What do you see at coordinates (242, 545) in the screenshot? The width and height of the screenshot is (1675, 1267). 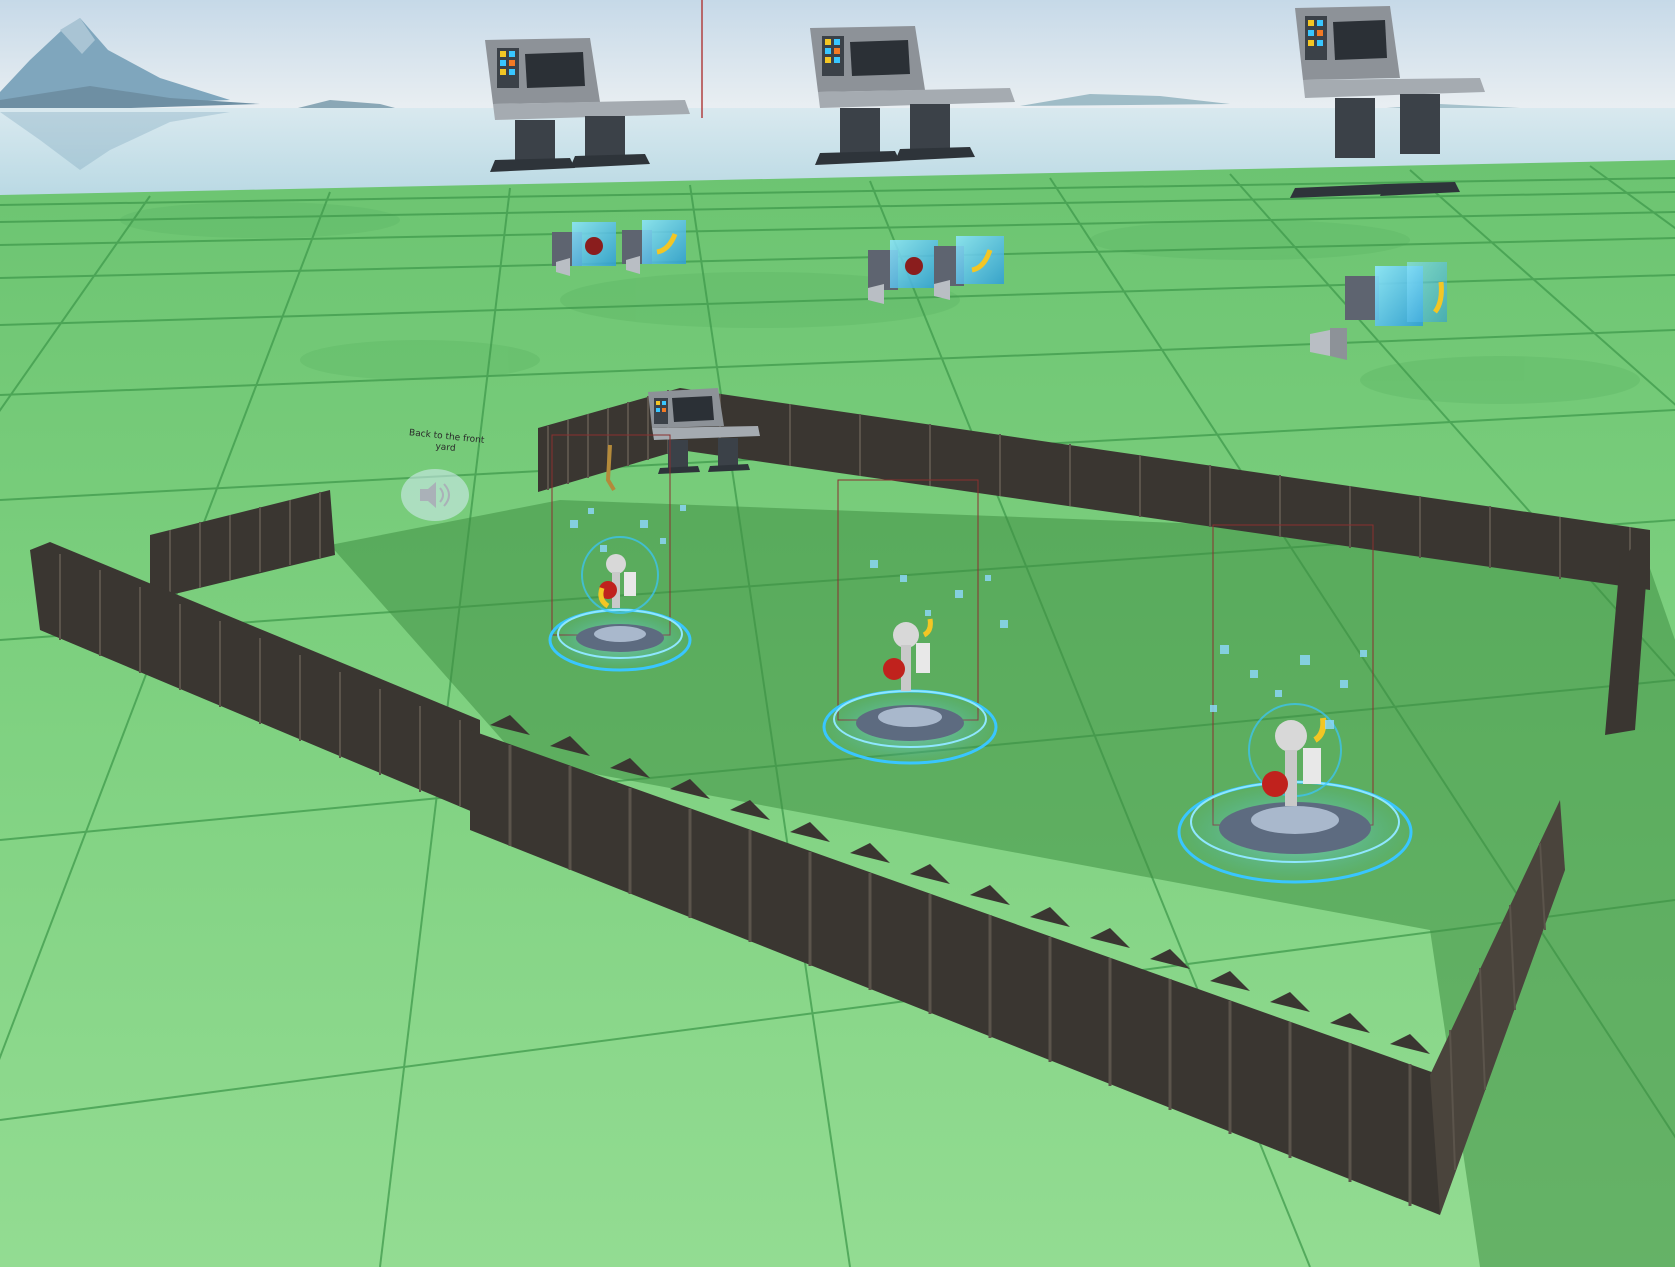 I see `fence-left-back` at bounding box center [242, 545].